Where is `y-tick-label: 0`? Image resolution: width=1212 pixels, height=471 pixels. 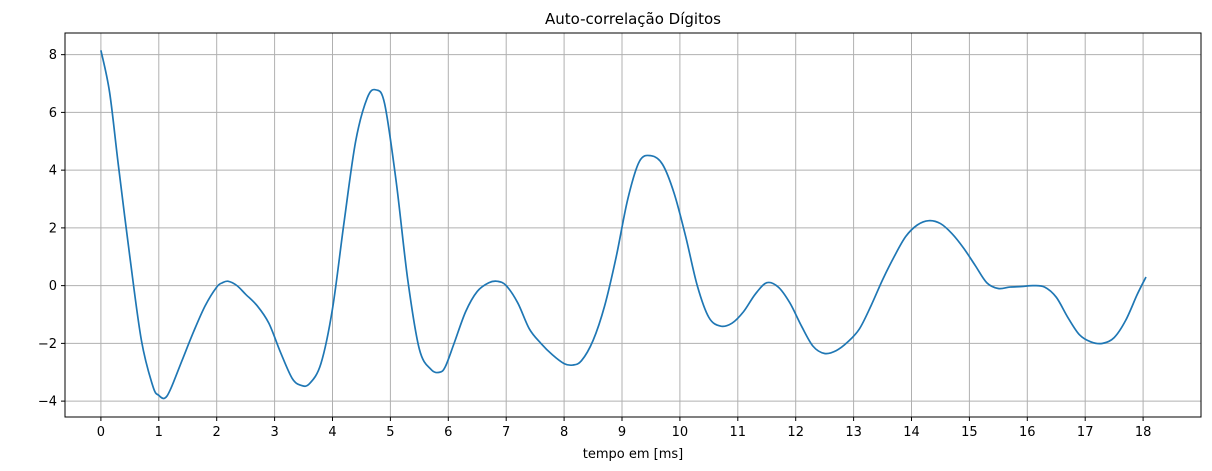
y-tick-label: 0 is located at coordinates (53, 286).